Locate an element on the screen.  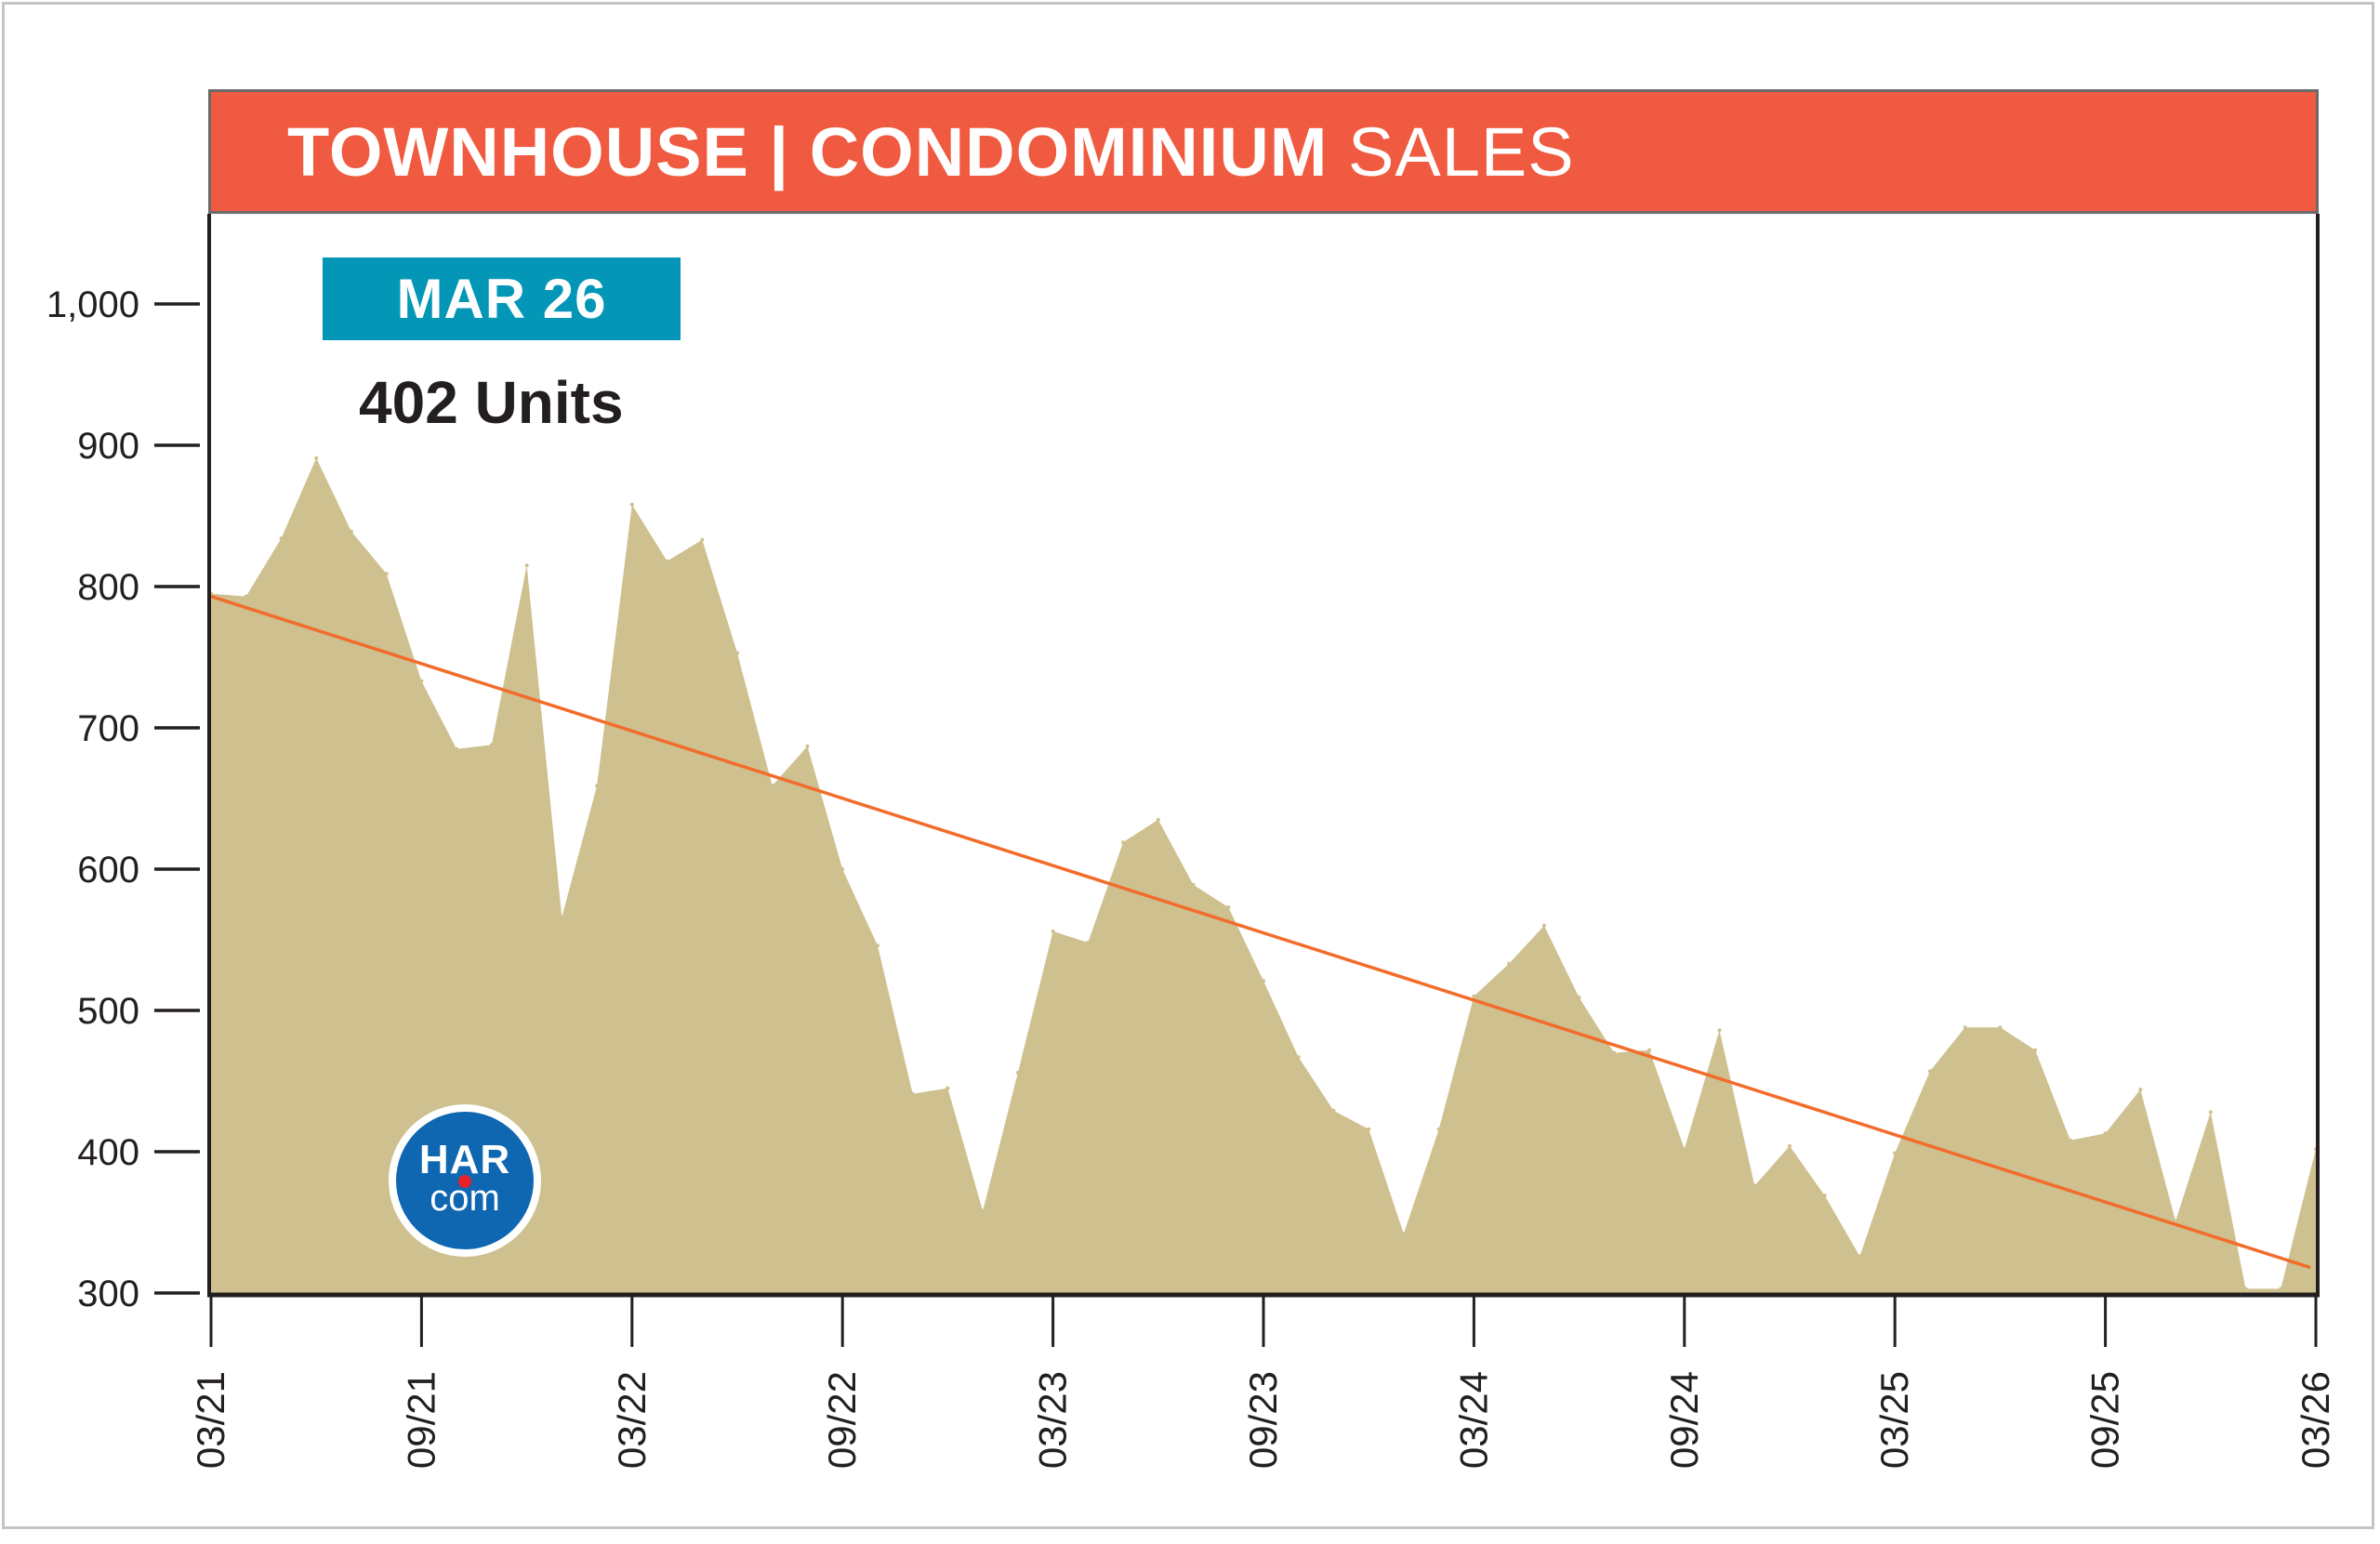
har-logo-com-text: com is located at coordinates (465, 1199).